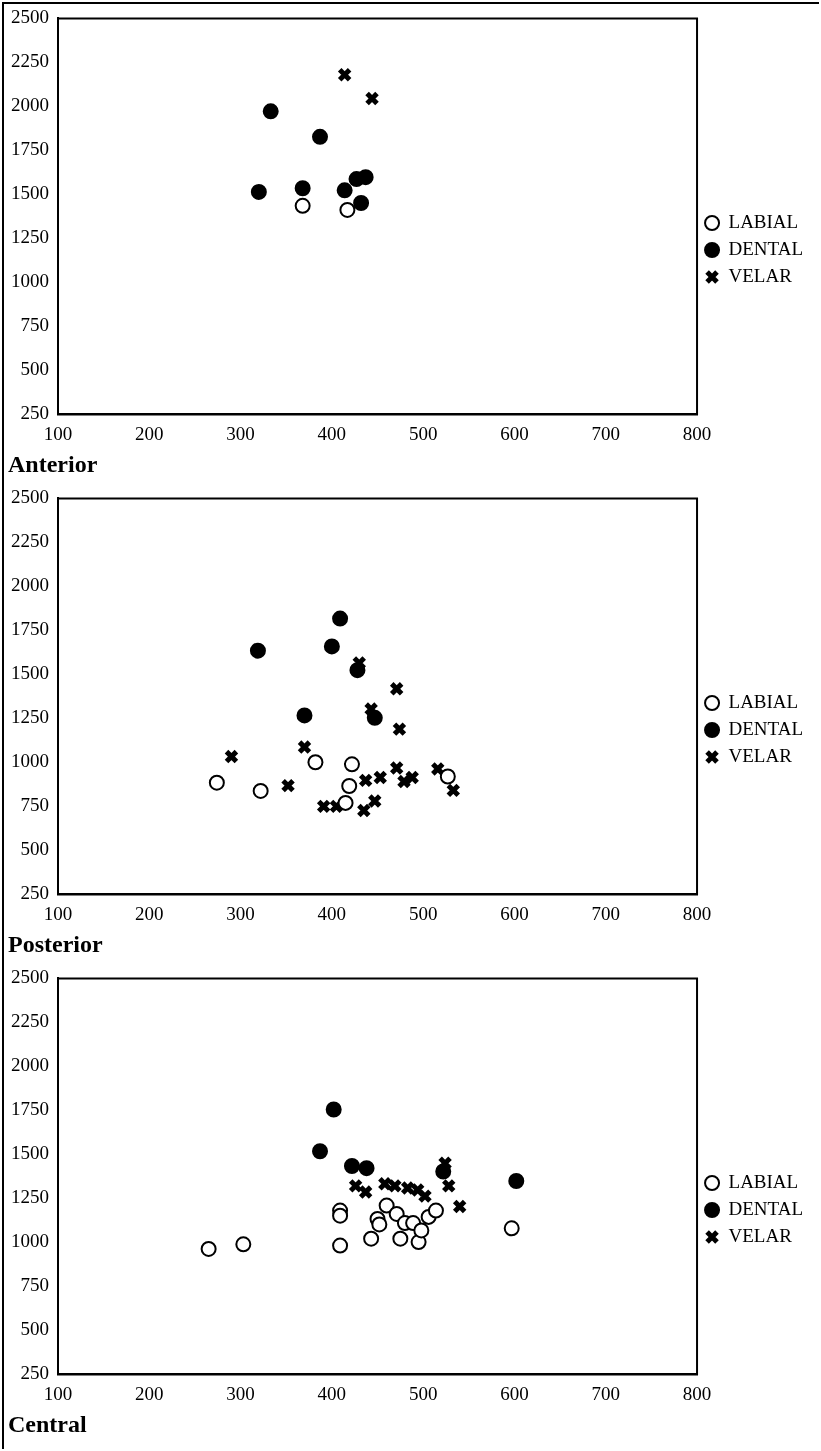 This screenshot has width=821, height=1451. I want to click on y-tick-label: 500, so click(34, 849).